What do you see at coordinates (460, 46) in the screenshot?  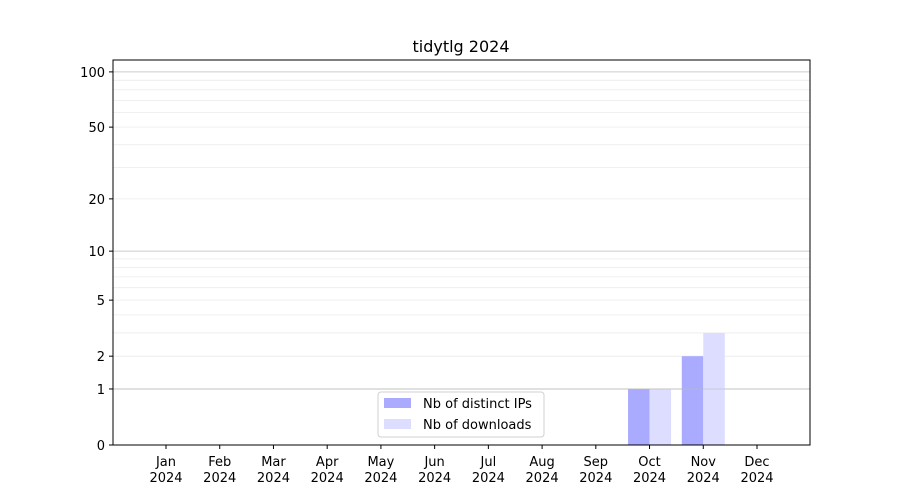 I see `chart-title: tidytlg 2024` at bounding box center [460, 46].